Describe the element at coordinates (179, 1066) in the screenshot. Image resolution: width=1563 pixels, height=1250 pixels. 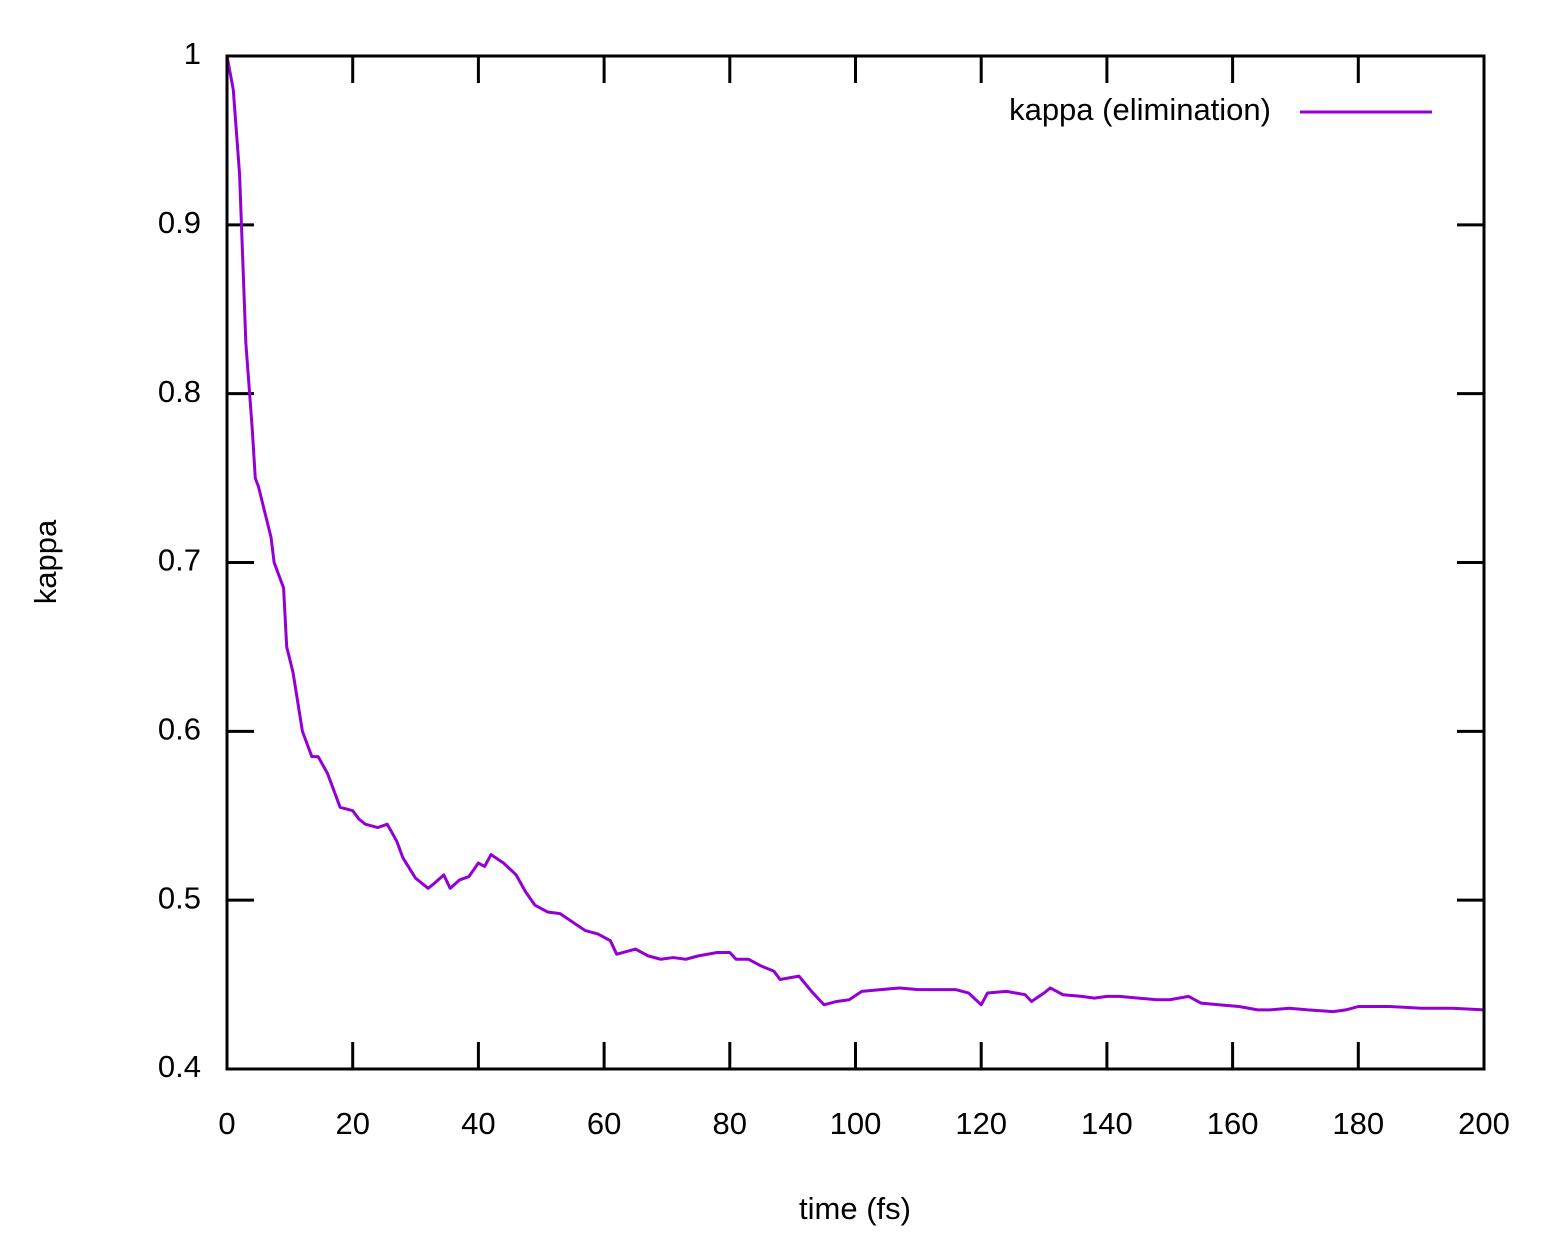
I see `y-tick-label: 0.4` at that location.